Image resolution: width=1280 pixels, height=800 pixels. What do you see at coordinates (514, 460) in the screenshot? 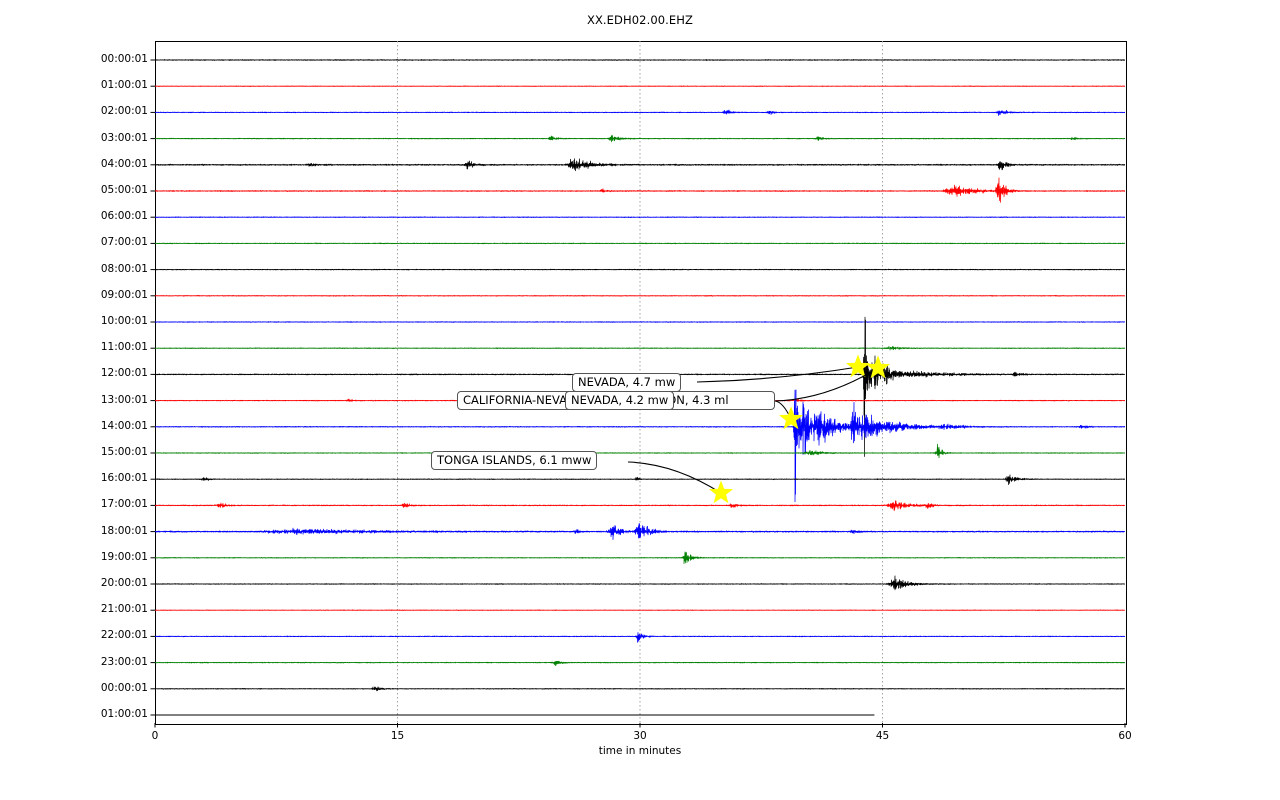
I see `event-annotation-label: TONGA ISLANDS, 6.1 mww` at bounding box center [514, 460].